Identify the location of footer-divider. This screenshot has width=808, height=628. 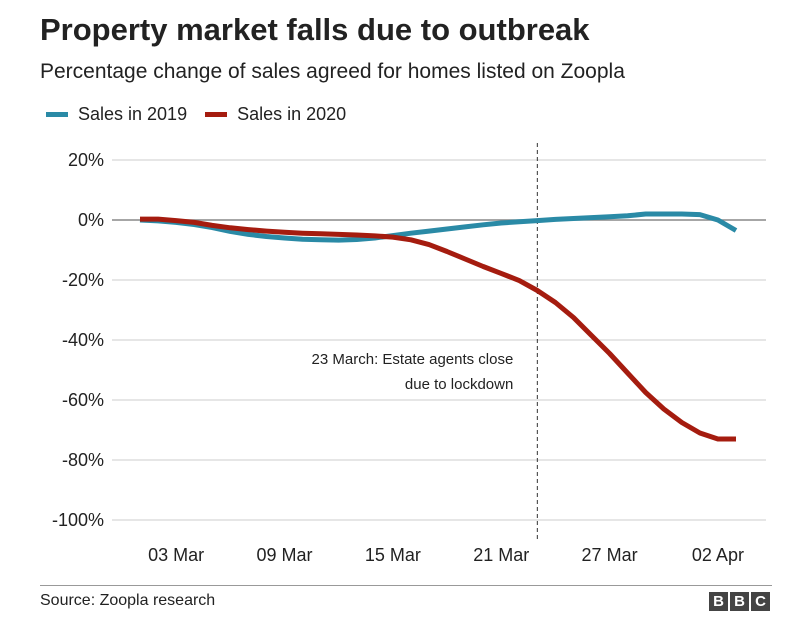
(406, 585).